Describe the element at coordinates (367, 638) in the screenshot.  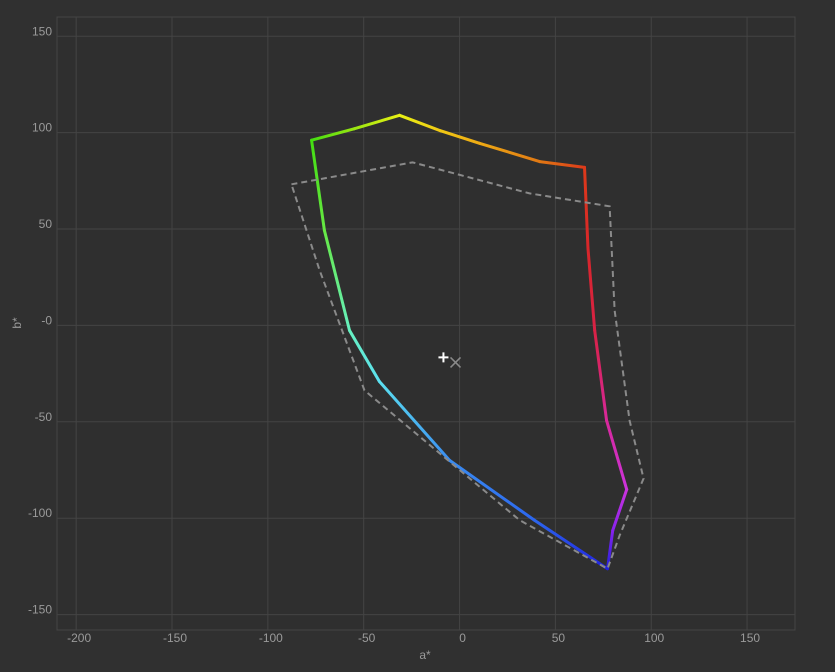
I see `x-tick-label: -50` at that location.